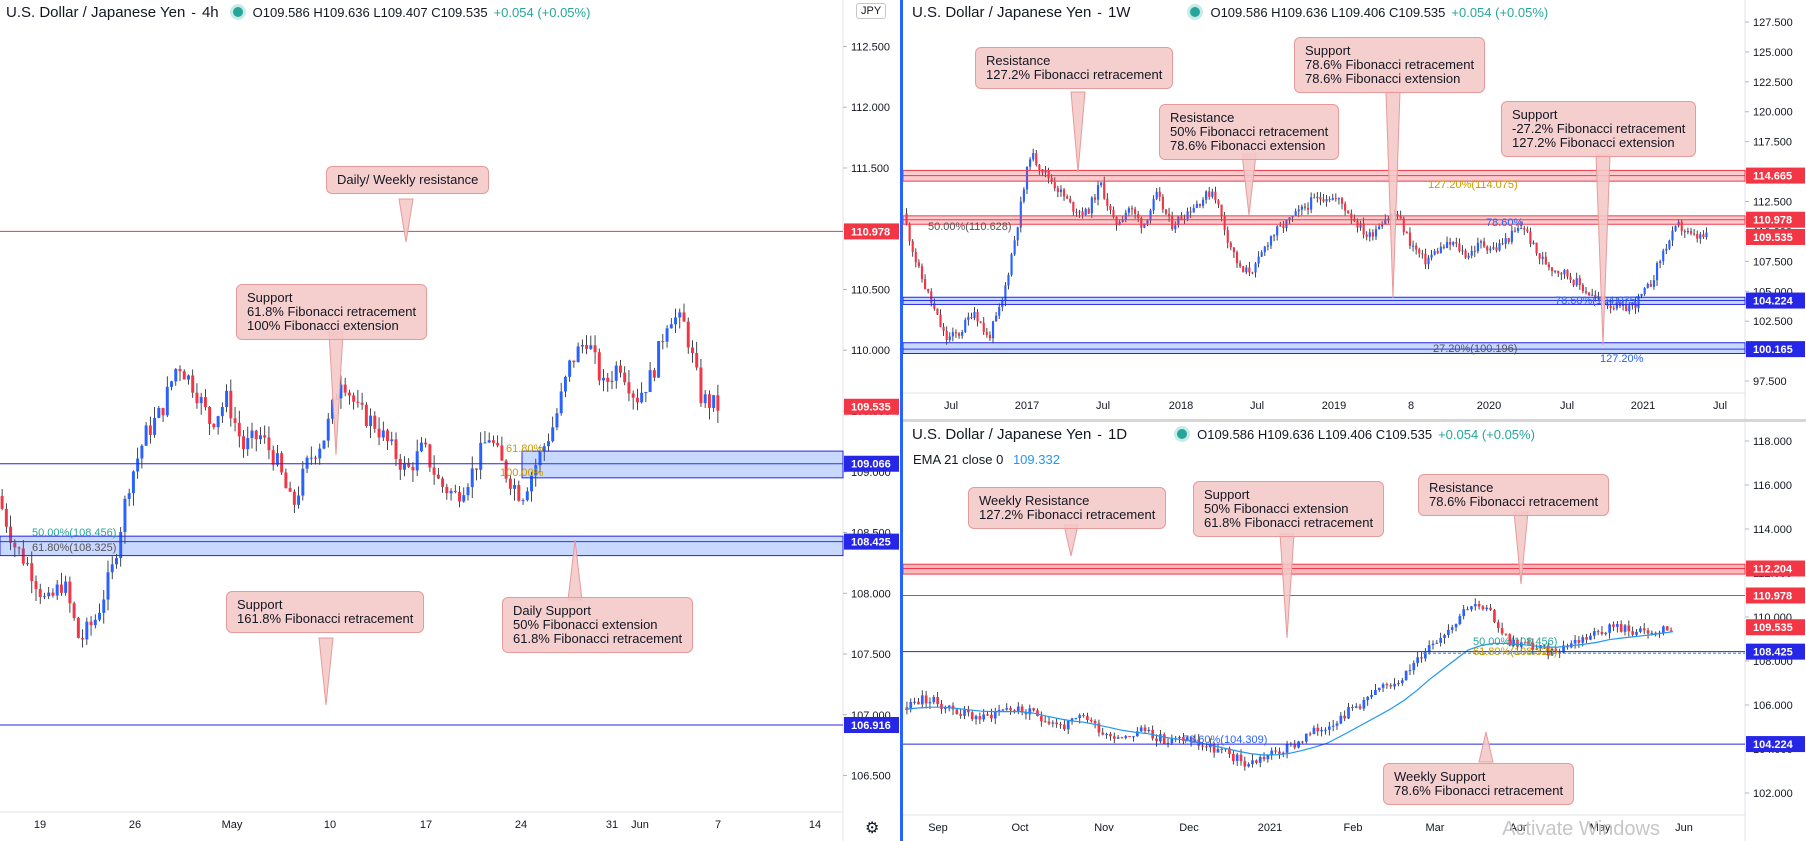 Image resolution: width=1806 pixels, height=841 pixels. What do you see at coordinates (1117, 434) in the screenshot?
I see `interval-label: 1D` at bounding box center [1117, 434].